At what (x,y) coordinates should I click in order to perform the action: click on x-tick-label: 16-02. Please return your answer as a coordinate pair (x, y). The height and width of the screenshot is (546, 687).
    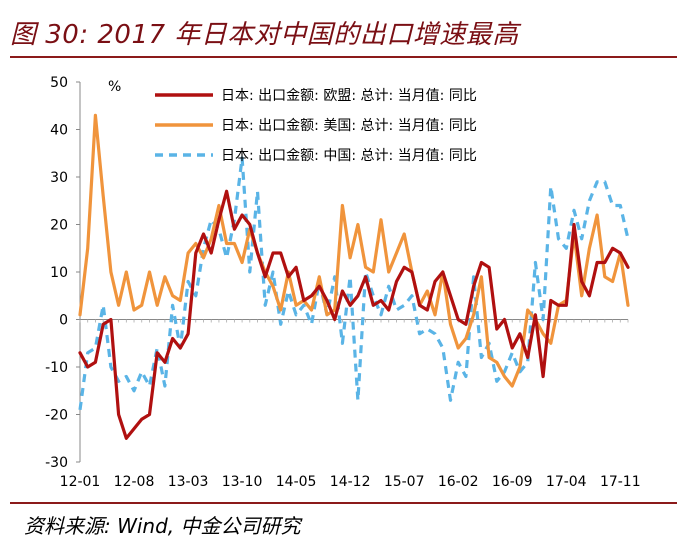
    Looking at the image, I should click on (458, 482).